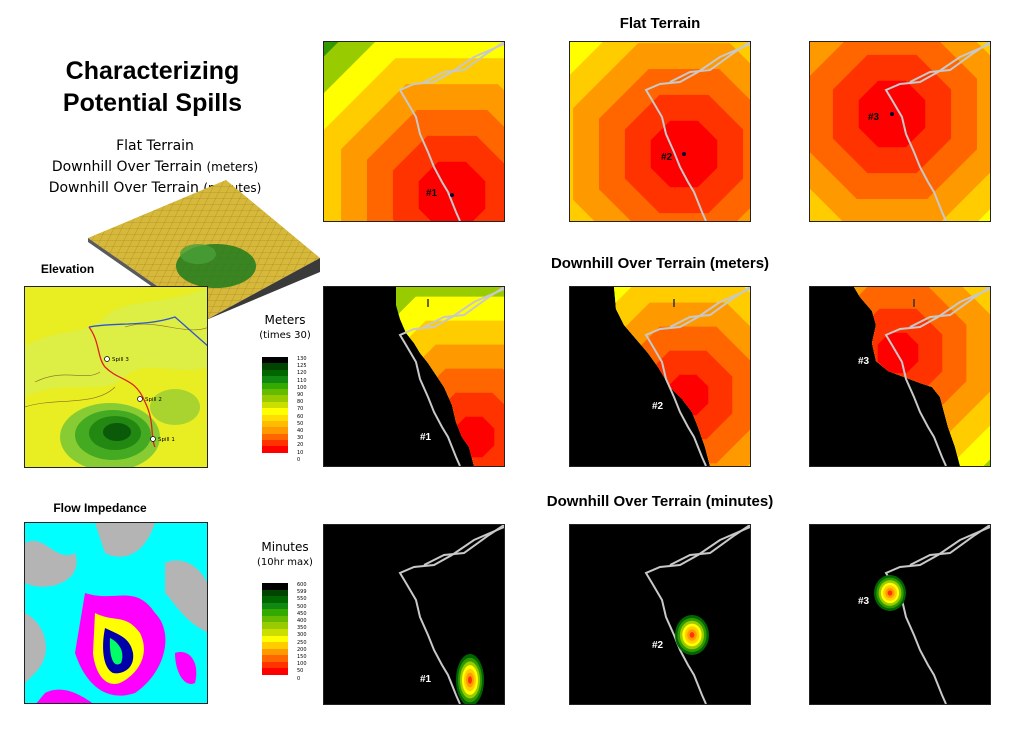 The height and width of the screenshot is (730, 1017). Describe the element at coordinates (864, 601) in the screenshot. I see `spill-label: #3` at that location.